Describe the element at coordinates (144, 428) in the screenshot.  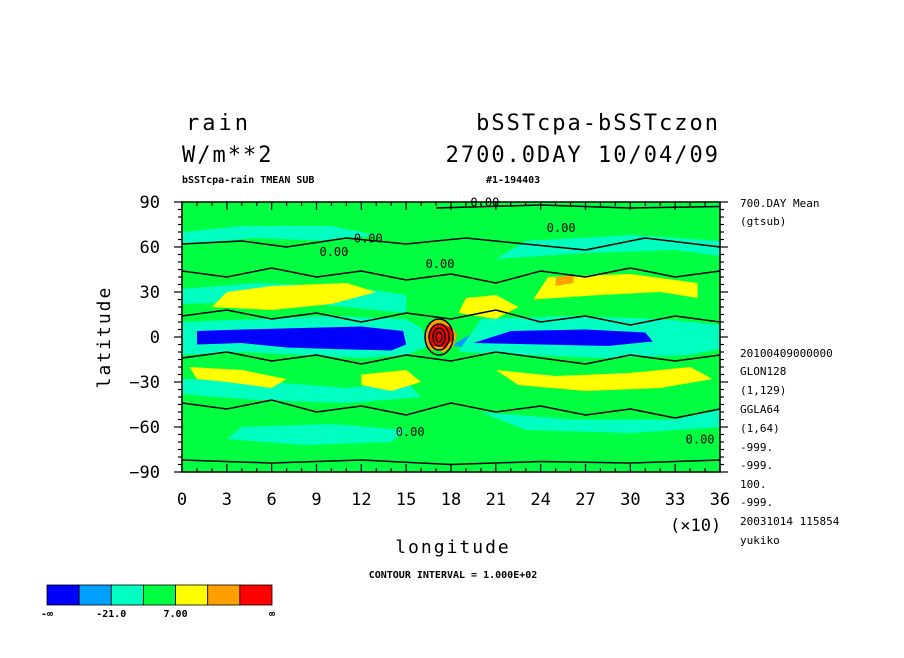
I see `y-tick-label-5: −60` at that location.